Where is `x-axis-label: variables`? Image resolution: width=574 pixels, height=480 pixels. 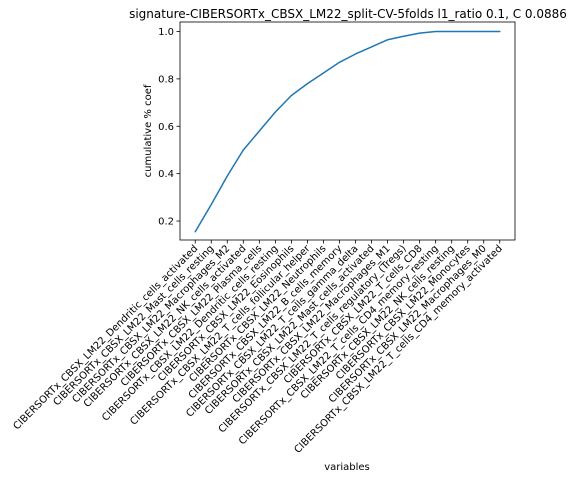 x-axis-label: variables is located at coordinates (347, 467).